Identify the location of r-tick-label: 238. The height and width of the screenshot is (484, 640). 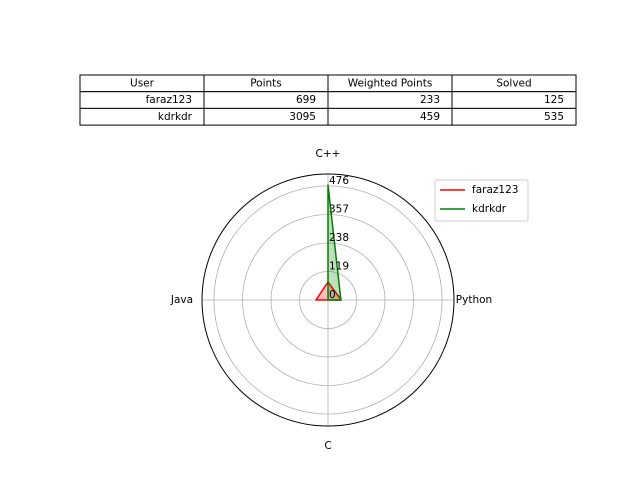
(339, 238).